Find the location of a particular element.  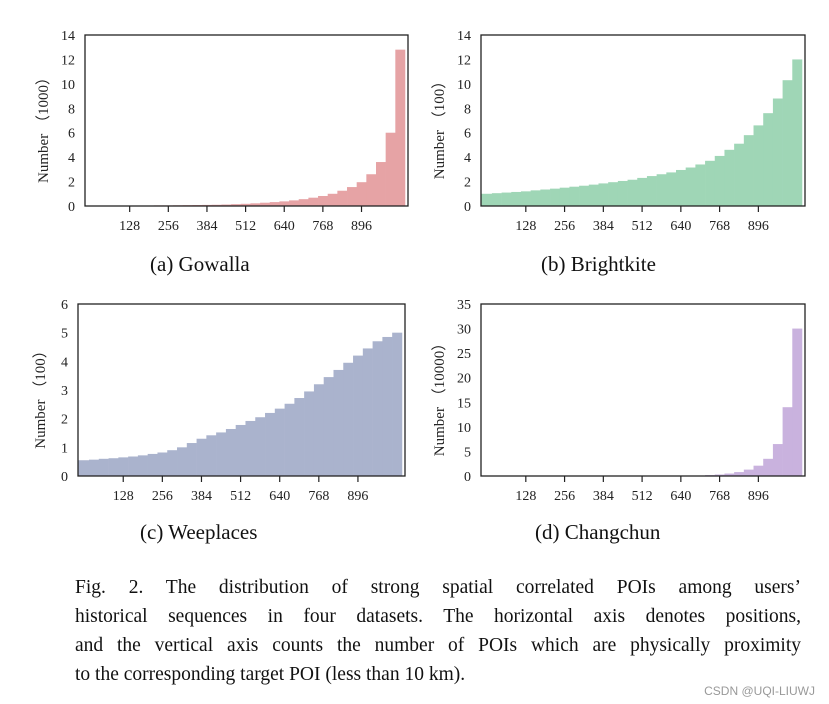

chart-weeplaces: 128 256 384 512 640 768 896 0 1 2 3 4 5 6 Number （100） is located at coordinates (219, 401).